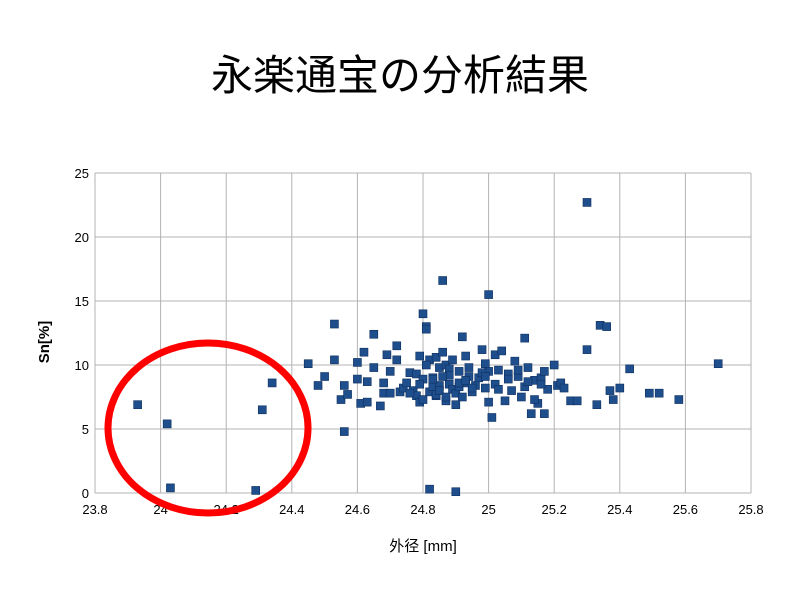  Describe the element at coordinates (82, 365) in the screenshot. I see `y-tick-label: 10` at that location.